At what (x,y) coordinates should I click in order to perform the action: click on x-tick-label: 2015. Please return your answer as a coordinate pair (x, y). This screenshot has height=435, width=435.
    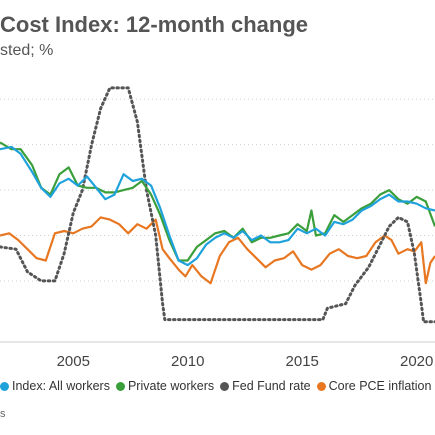
    Looking at the image, I should click on (302, 361).